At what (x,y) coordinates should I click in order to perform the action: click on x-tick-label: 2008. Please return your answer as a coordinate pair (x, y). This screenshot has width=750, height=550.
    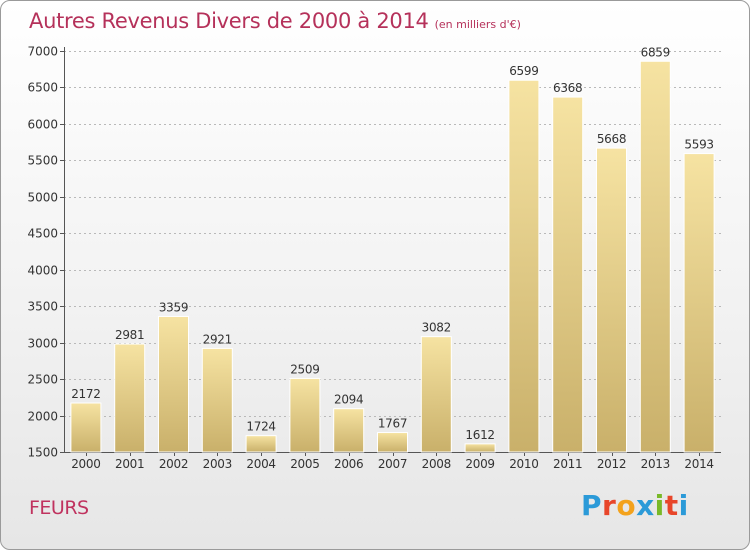
    Looking at the image, I should click on (436, 464).